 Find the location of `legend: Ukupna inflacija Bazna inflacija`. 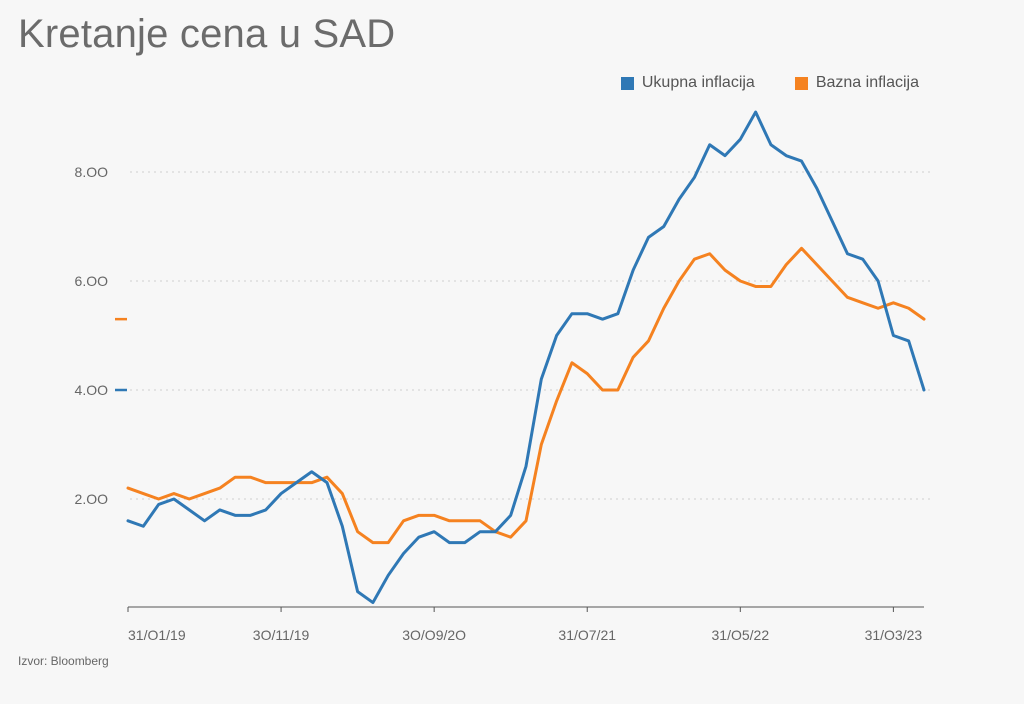

legend: Ukupna inflacija Bazna inflacija is located at coordinates (769, 83).